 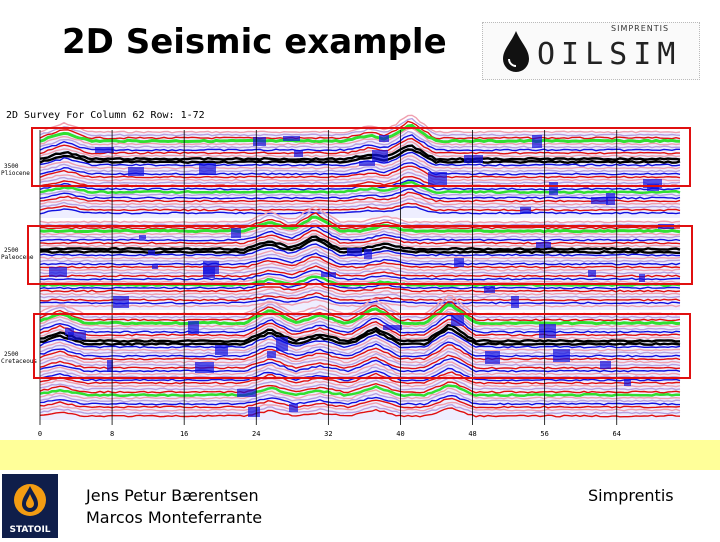 What do you see at coordinates (29, 530) in the screenshot?
I see `statoil-label: STATOIL` at bounding box center [29, 530].